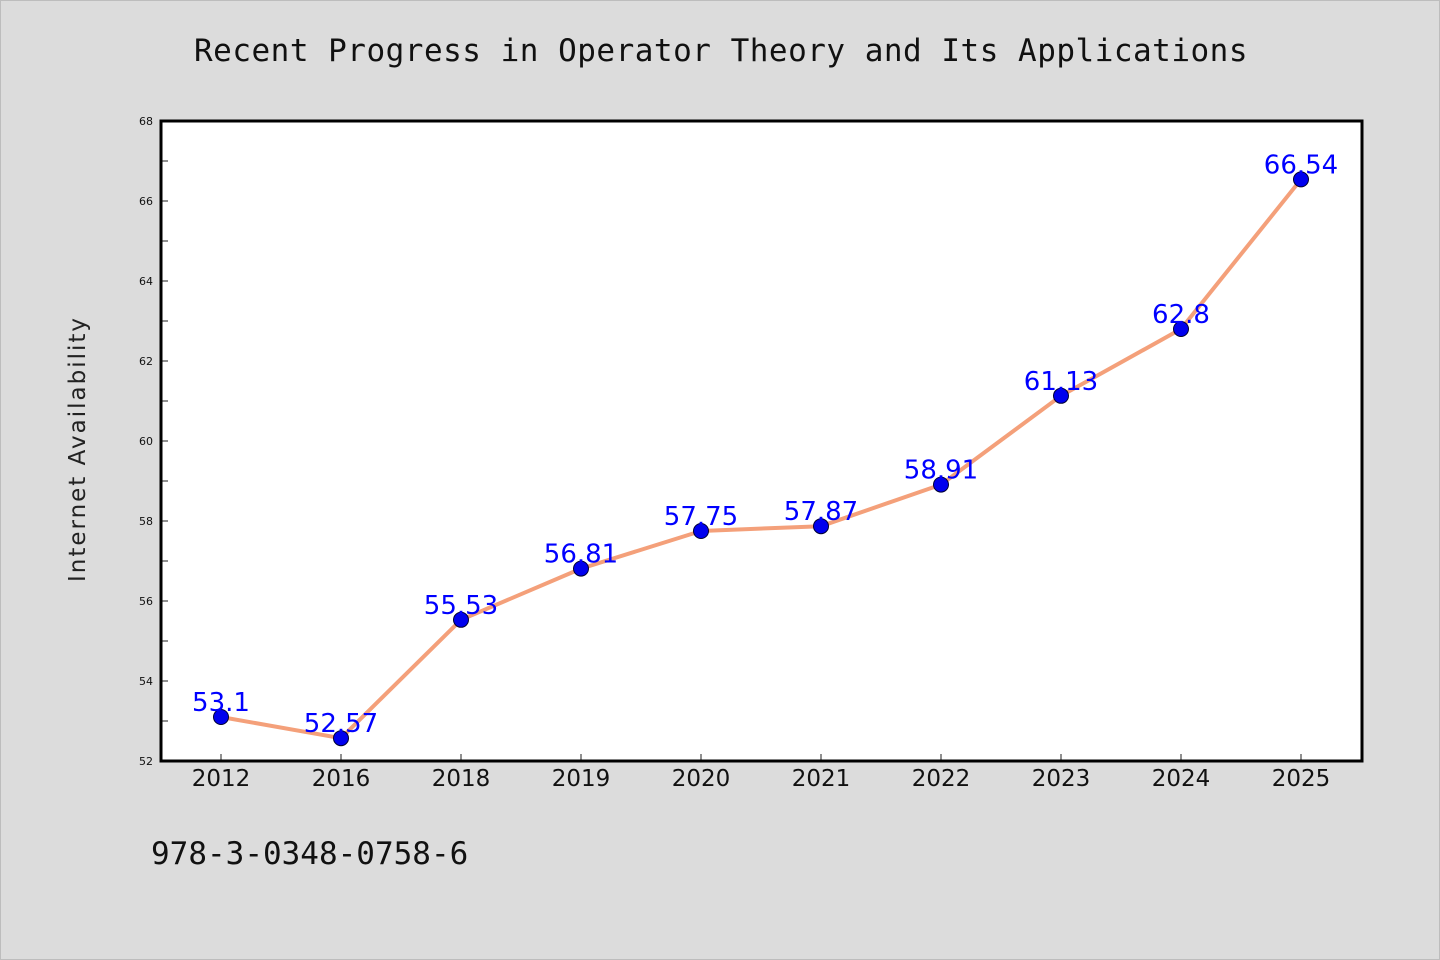 The width and height of the screenshot is (1440, 960). Describe the element at coordinates (221, 779) in the screenshot. I see `x-tick-label: 2012` at that location.